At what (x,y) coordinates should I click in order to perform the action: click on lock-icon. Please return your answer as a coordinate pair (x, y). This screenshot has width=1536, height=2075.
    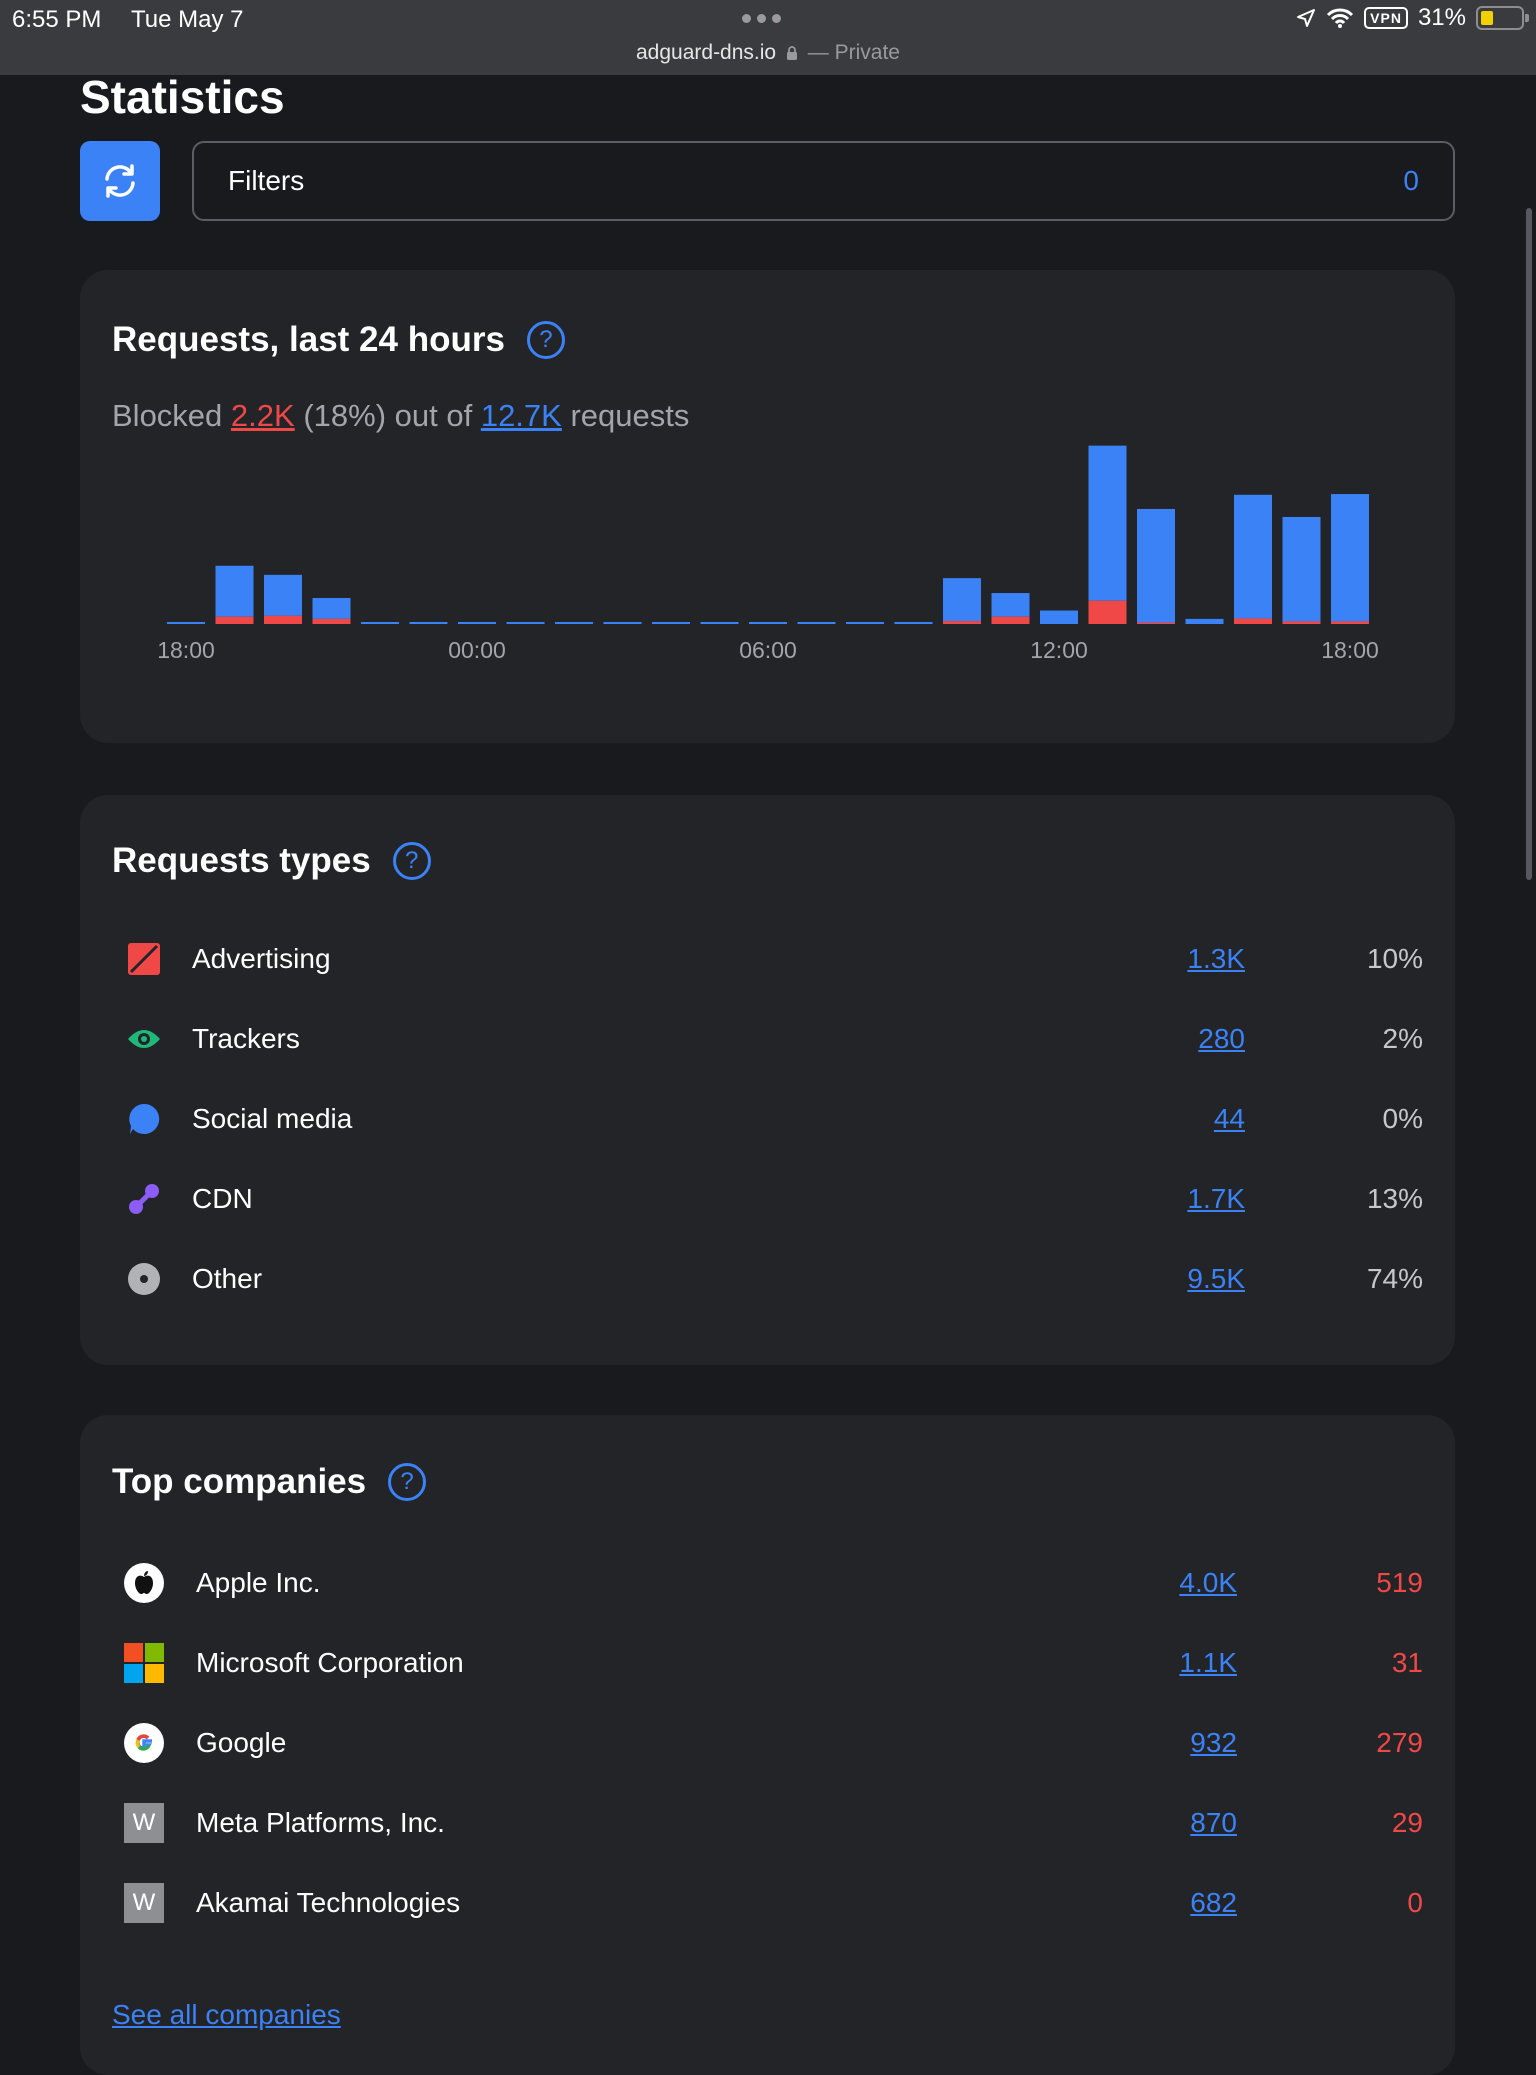
    Looking at the image, I should click on (791, 53).